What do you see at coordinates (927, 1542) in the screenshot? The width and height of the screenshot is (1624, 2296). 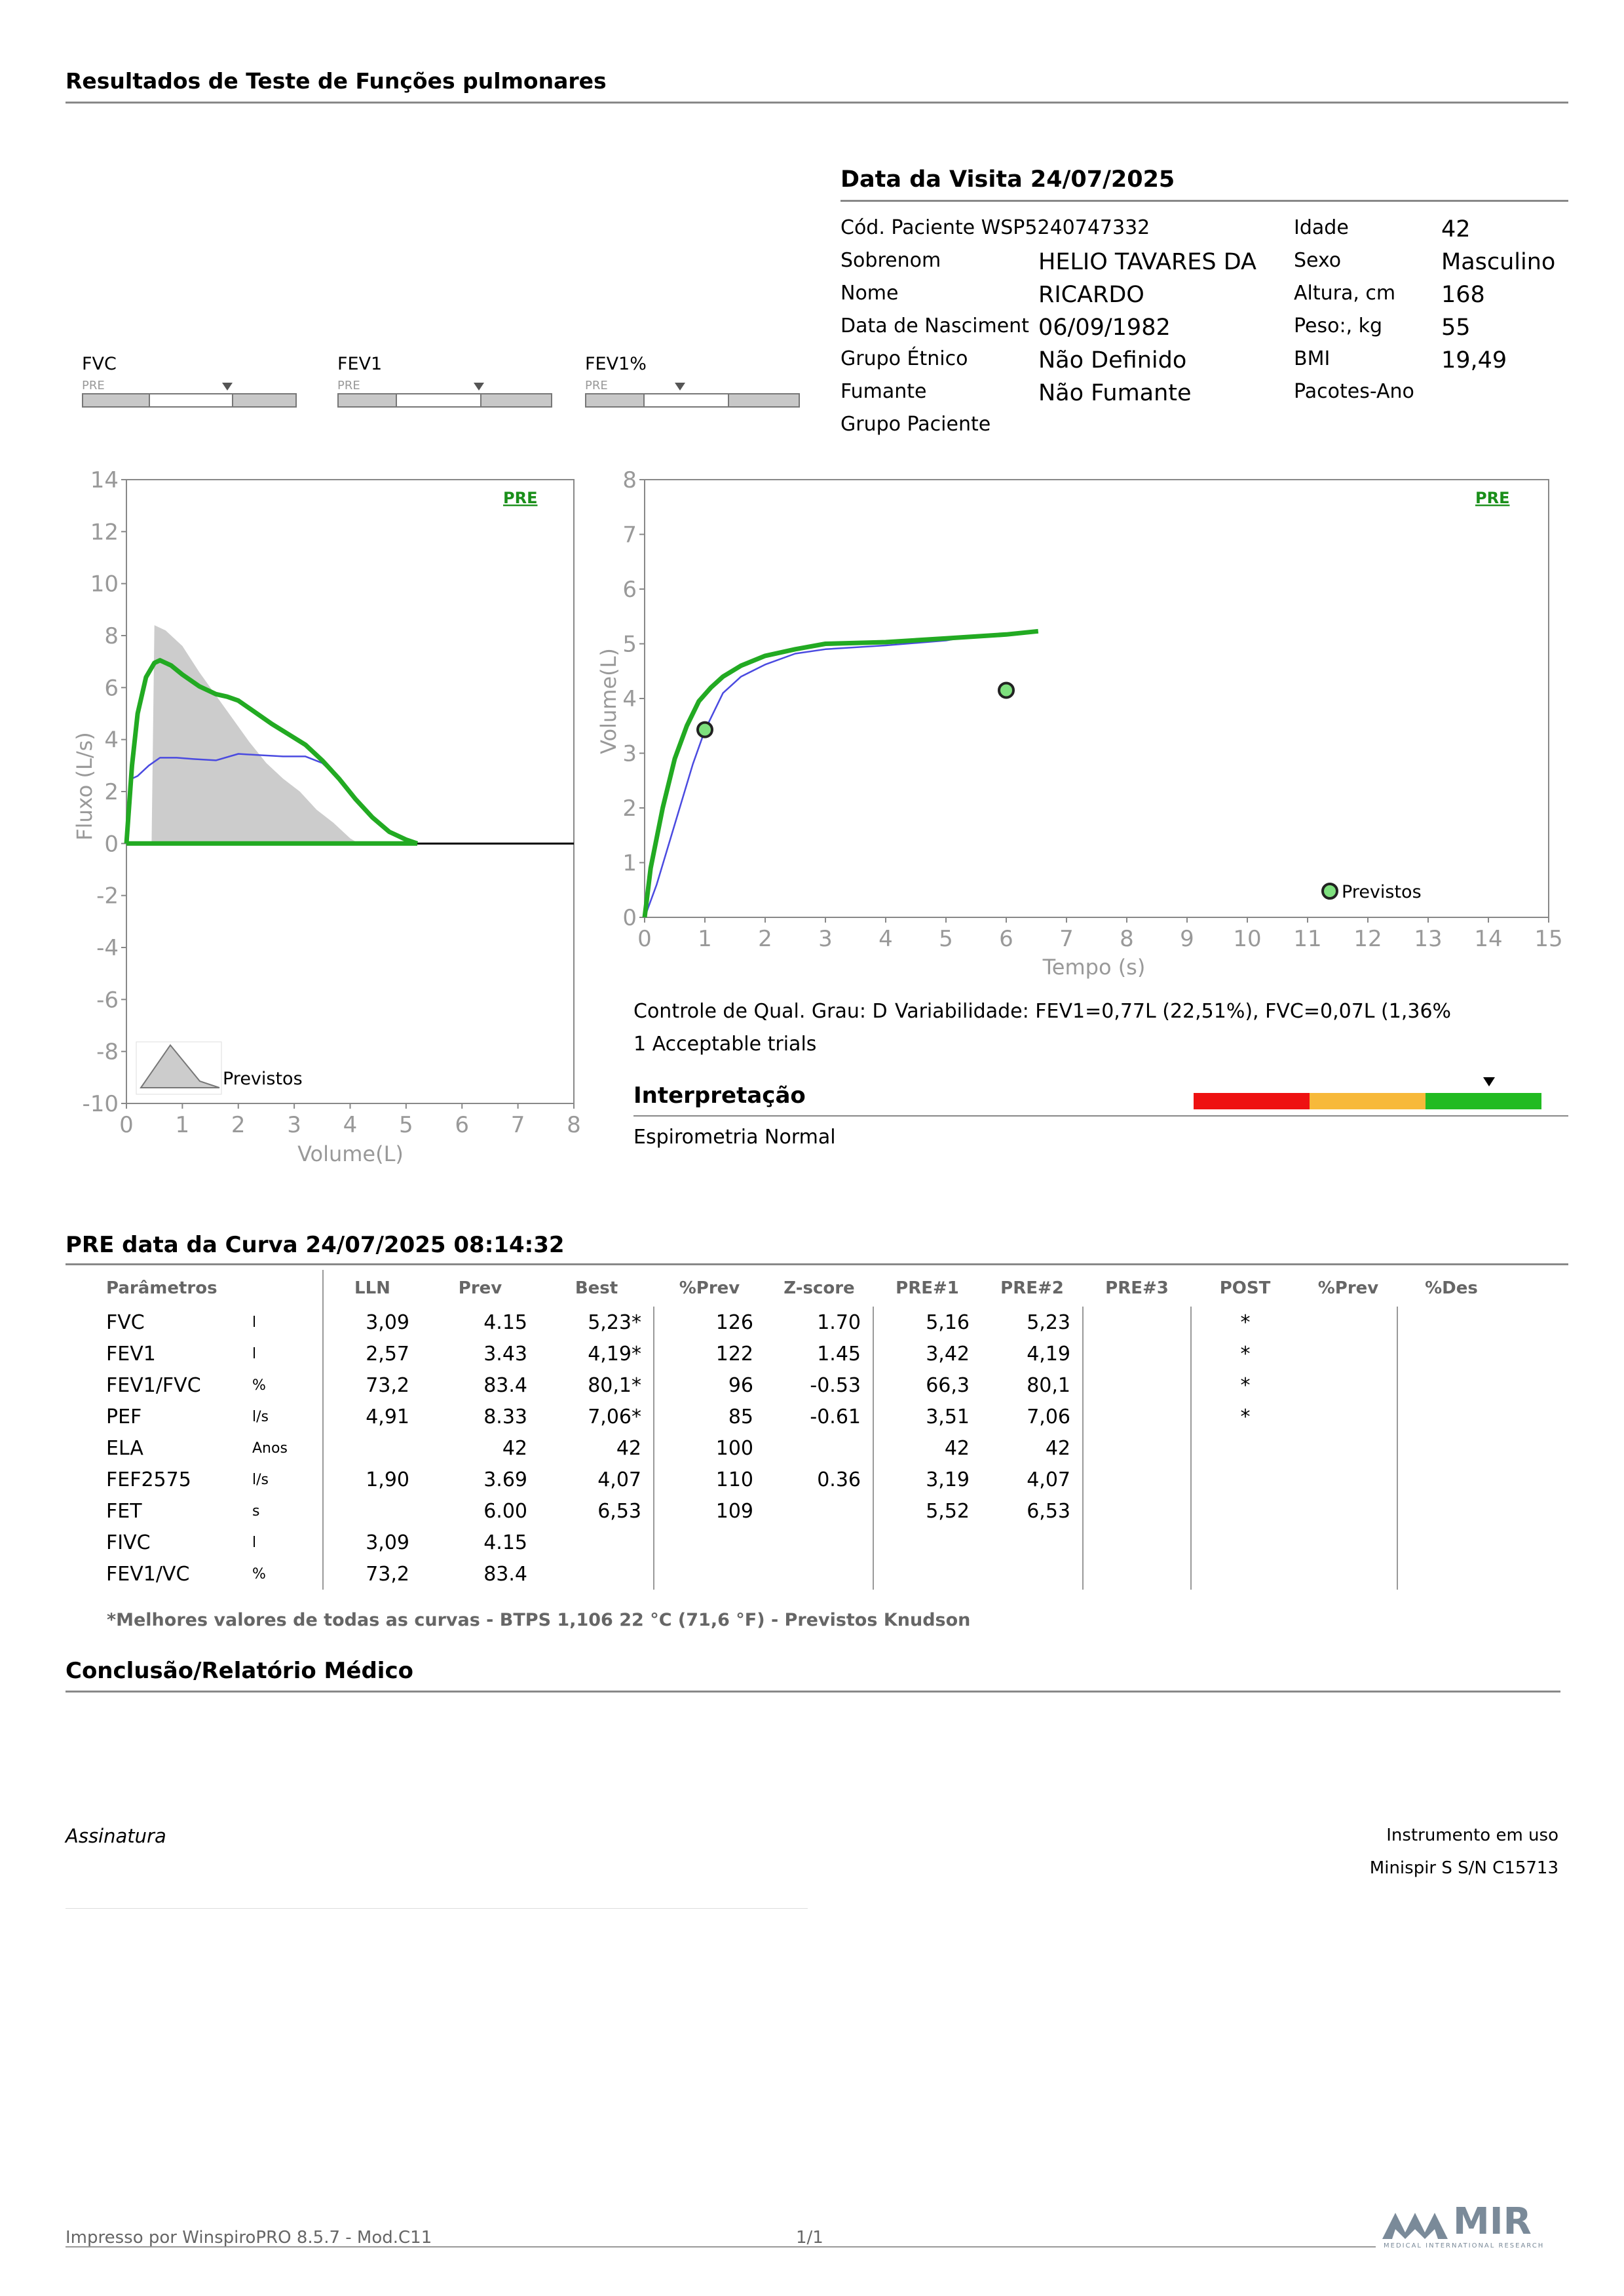 I see `cell-pre1` at bounding box center [927, 1542].